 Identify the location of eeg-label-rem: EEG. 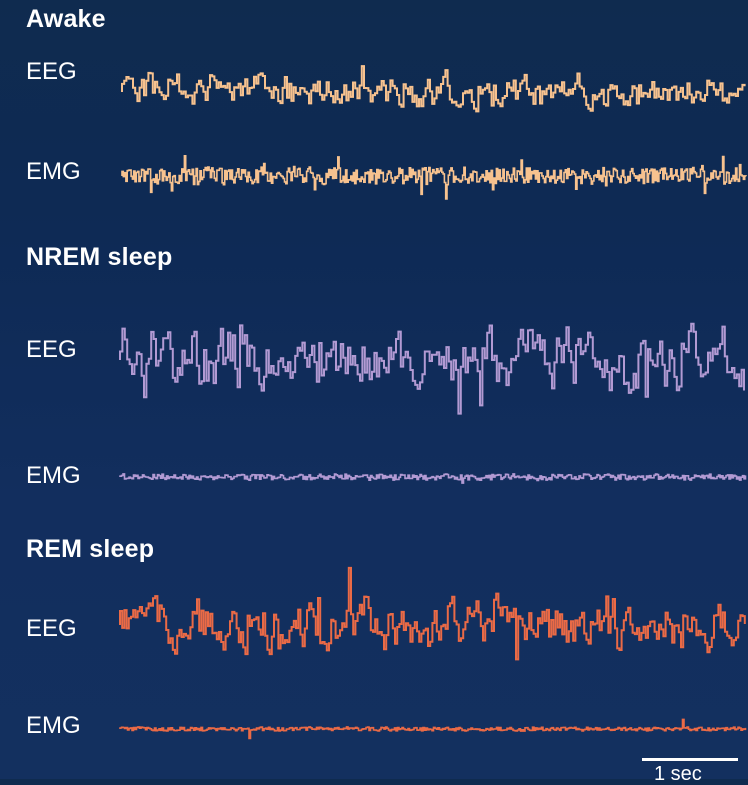
(51, 628).